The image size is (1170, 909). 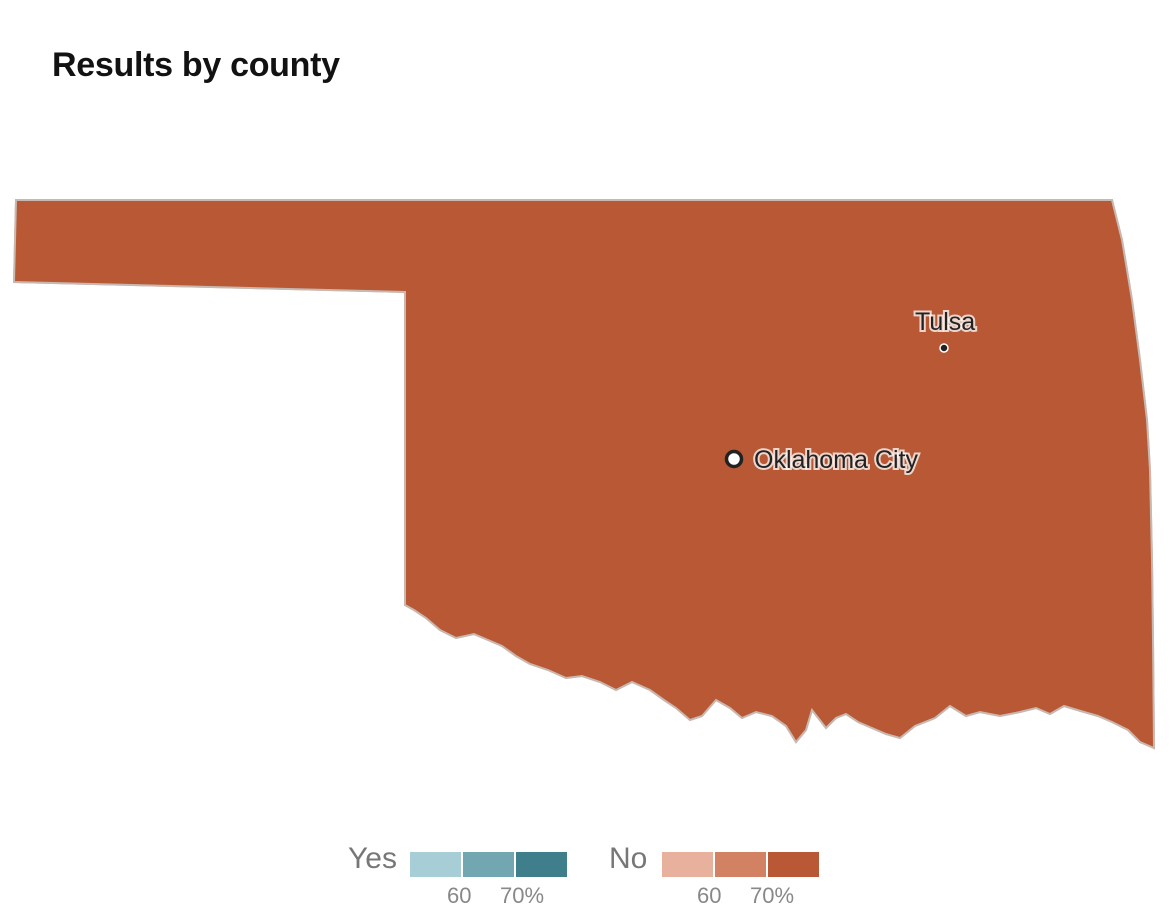 What do you see at coordinates (435, 864) in the screenshot?
I see `legend-yes-swatch-low` at bounding box center [435, 864].